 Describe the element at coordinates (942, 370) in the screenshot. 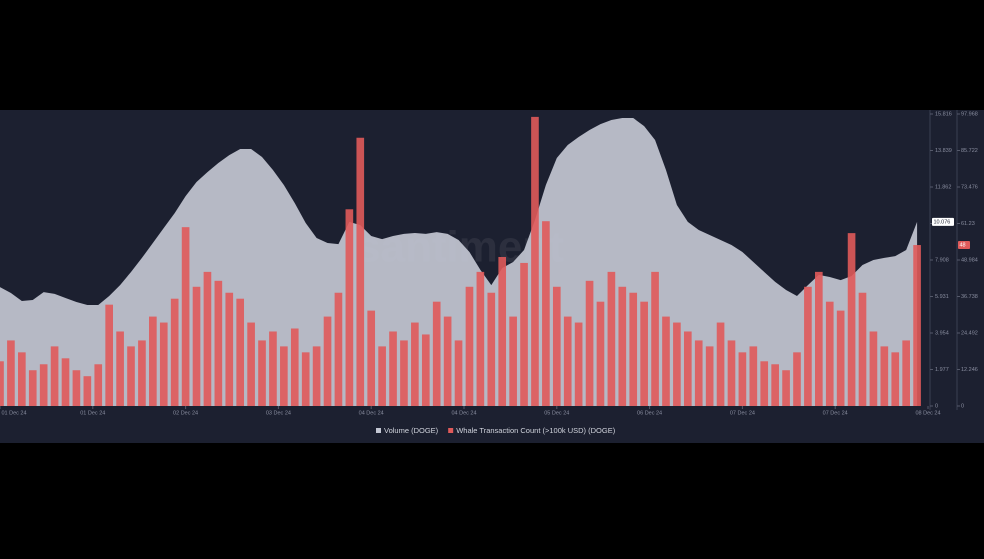

I see `y-tick-label: 1.977` at that location.